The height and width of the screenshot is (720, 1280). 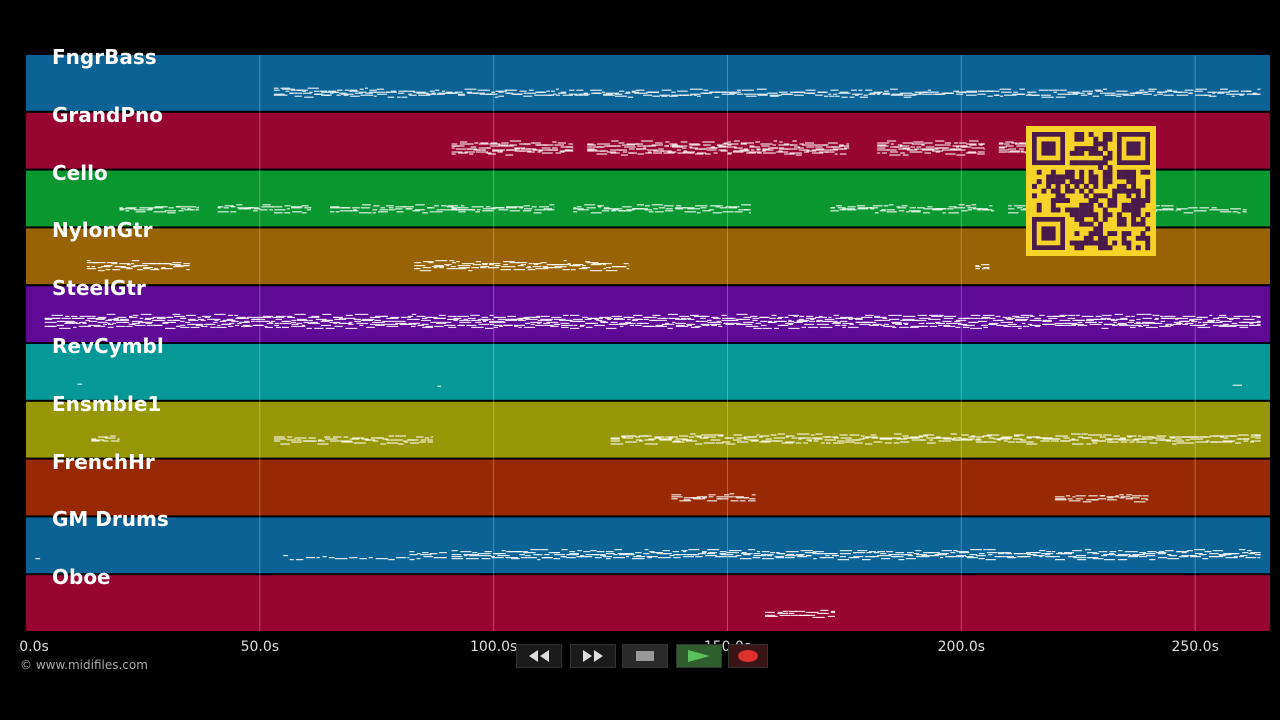 What do you see at coordinates (699, 656) in the screenshot?
I see `play-button` at bounding box center [699, 656].